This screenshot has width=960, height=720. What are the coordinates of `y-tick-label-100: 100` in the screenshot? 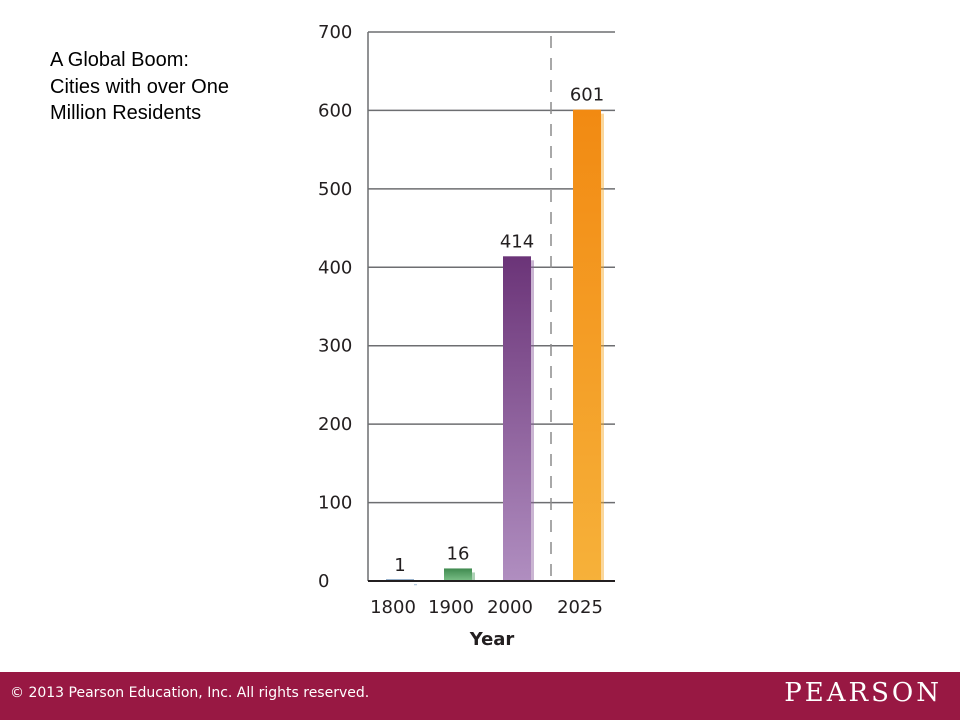 It's located at (335, 503).